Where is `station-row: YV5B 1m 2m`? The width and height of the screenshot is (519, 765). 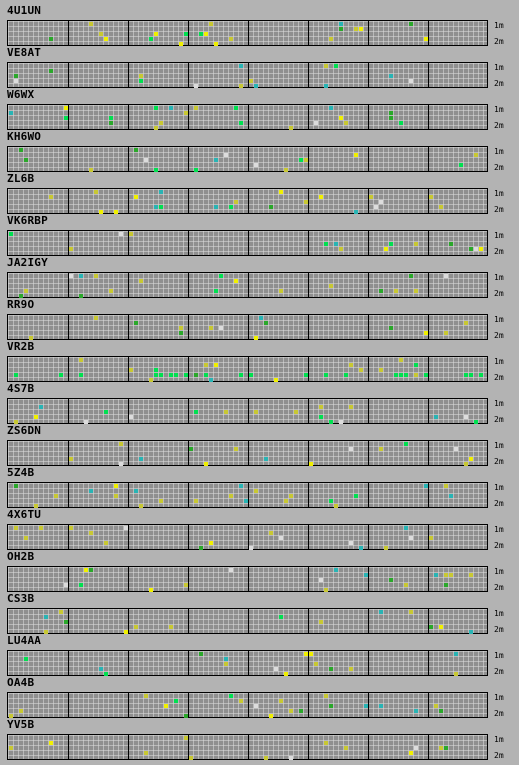
station-row: YV5B 1m 2m is located at coordinates (259, 739).